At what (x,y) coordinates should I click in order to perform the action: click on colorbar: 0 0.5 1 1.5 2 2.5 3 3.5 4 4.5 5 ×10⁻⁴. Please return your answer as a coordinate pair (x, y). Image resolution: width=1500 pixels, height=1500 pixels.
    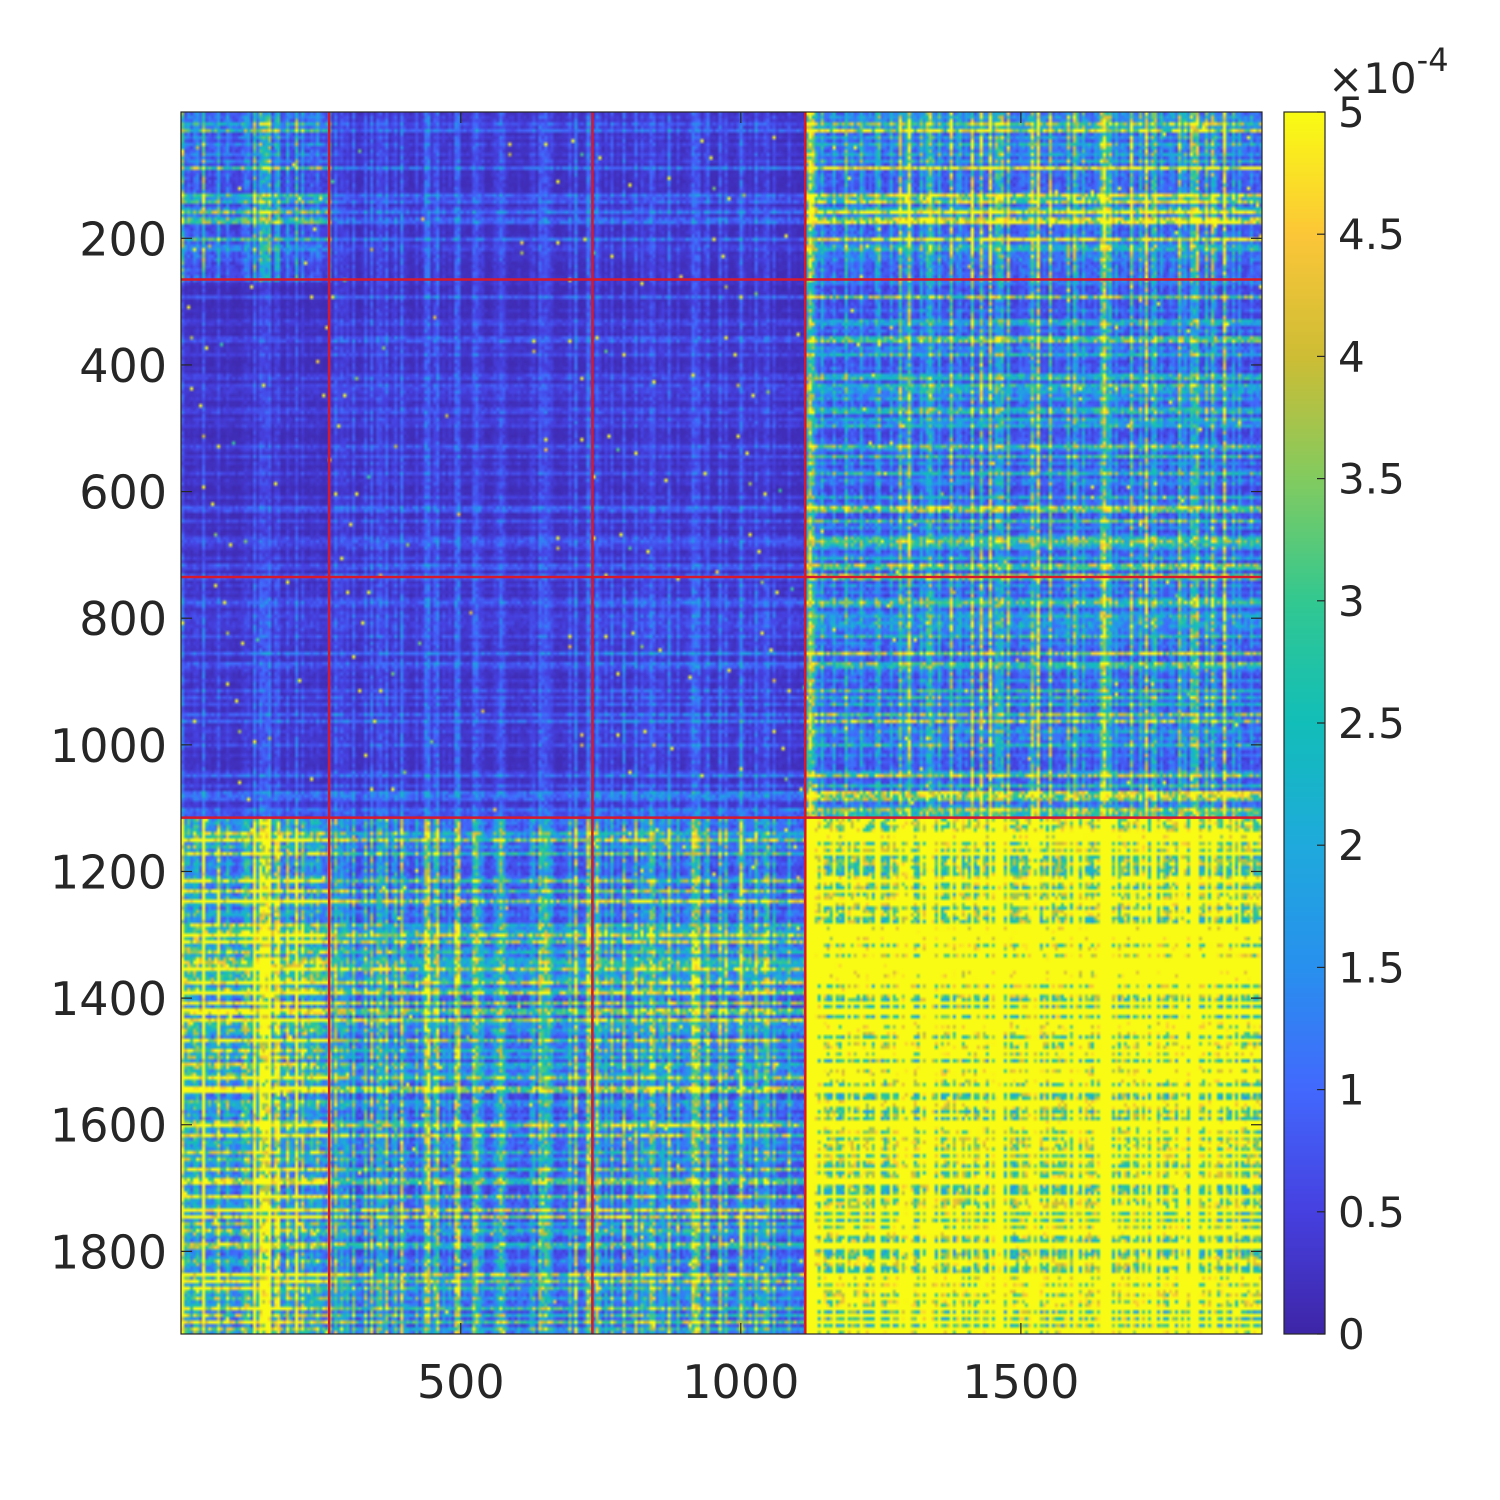
    Looking at the image, I should click on (1366, 700).